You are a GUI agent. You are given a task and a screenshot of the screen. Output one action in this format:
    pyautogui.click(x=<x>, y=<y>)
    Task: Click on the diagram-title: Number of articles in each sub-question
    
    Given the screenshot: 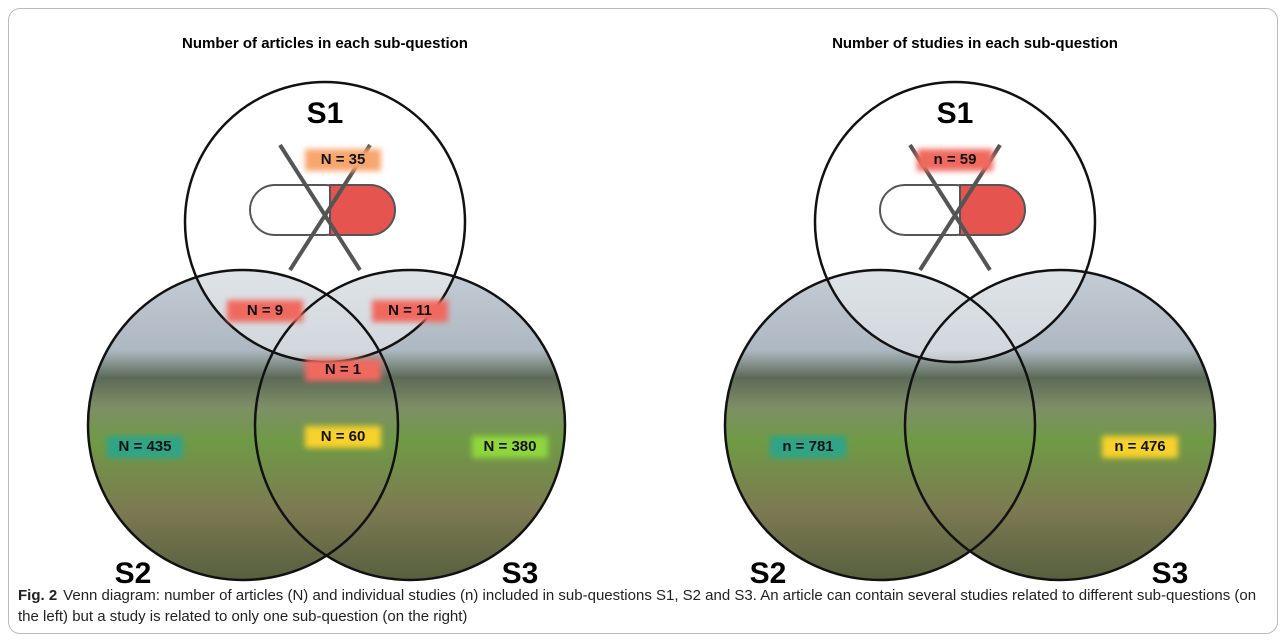 What is the action you would take?
    pyautogui.click(x=325, y=43)
    